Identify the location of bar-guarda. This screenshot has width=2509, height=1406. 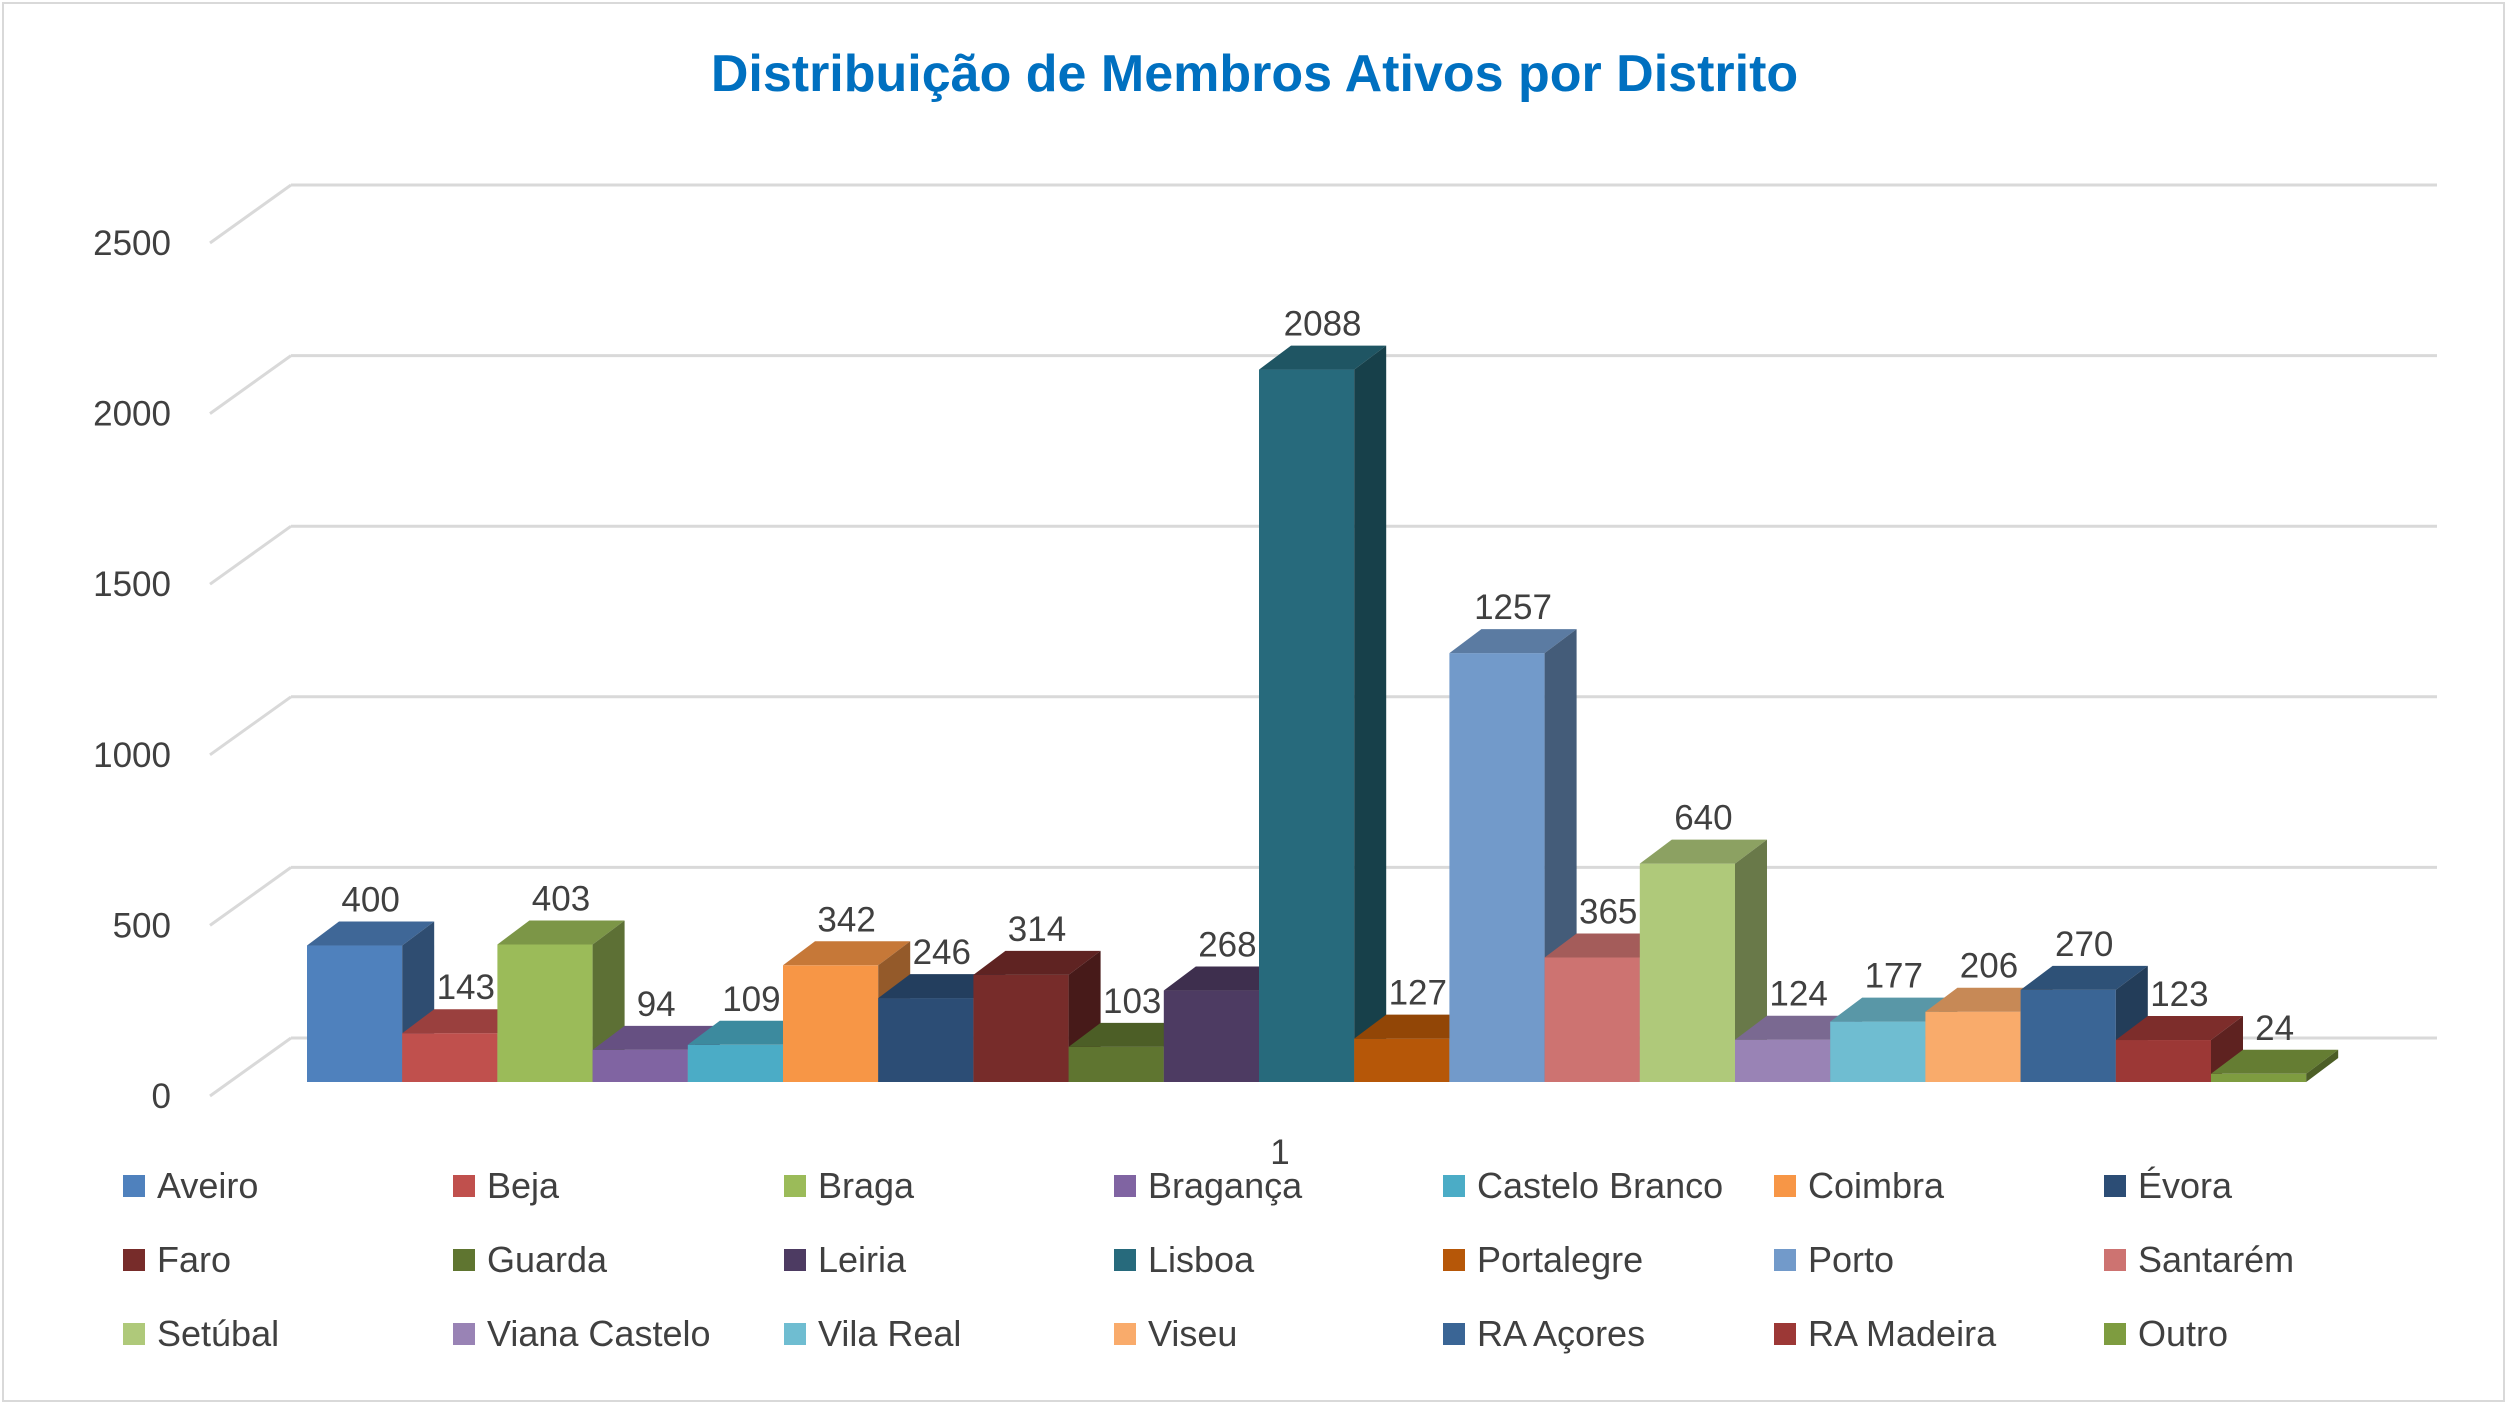
(1116, 1064).